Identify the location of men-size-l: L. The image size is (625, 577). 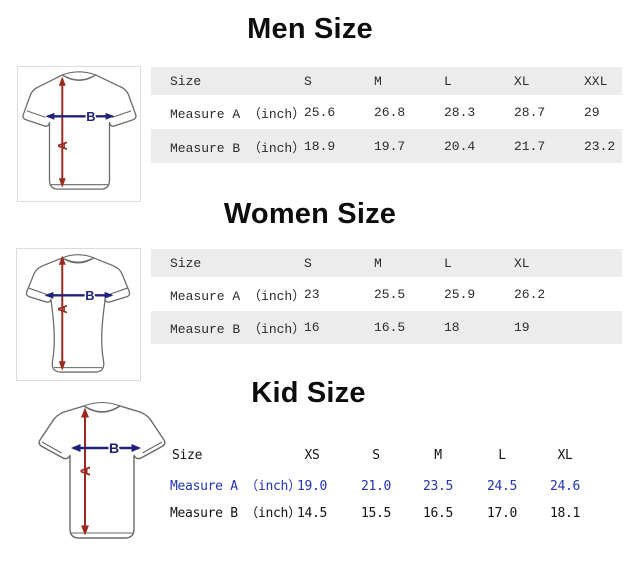
(448, 81).